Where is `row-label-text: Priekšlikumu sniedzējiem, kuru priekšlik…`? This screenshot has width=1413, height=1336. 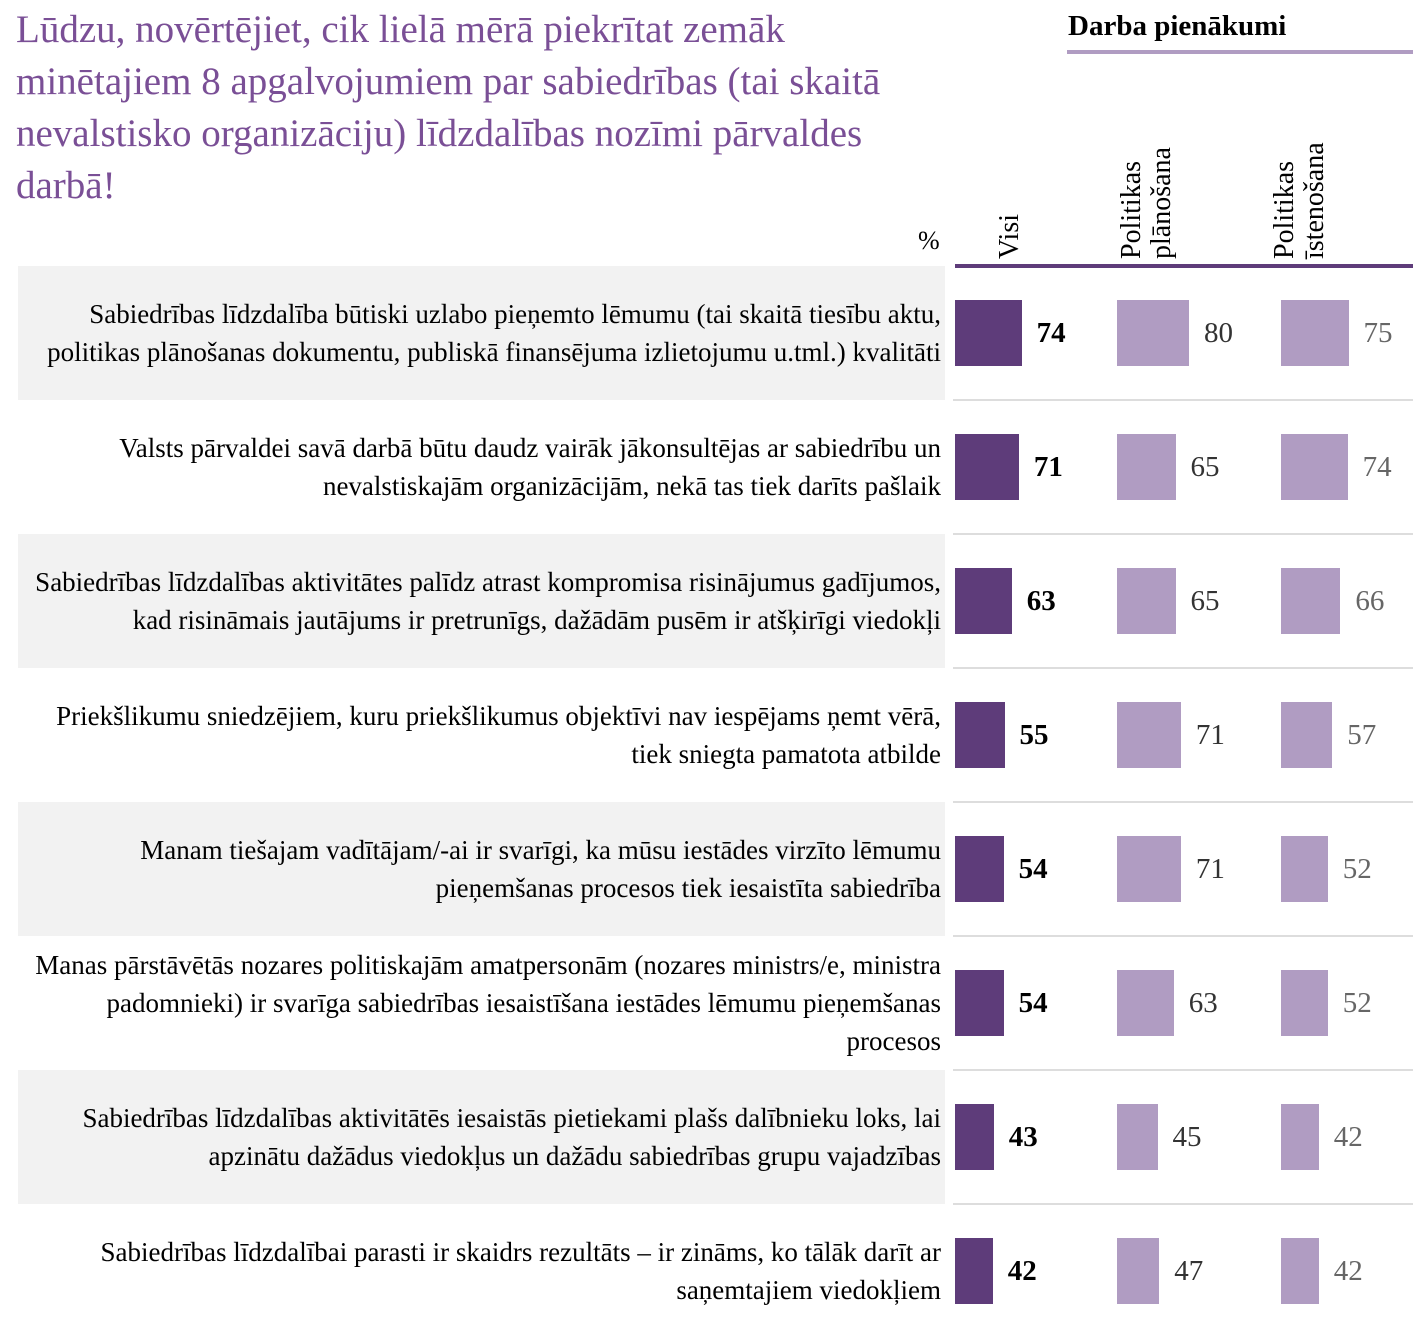
row-label-text: Priekšlikumu sniedzējiem, kuru priekšlik… is located at coordinates (498, 735).